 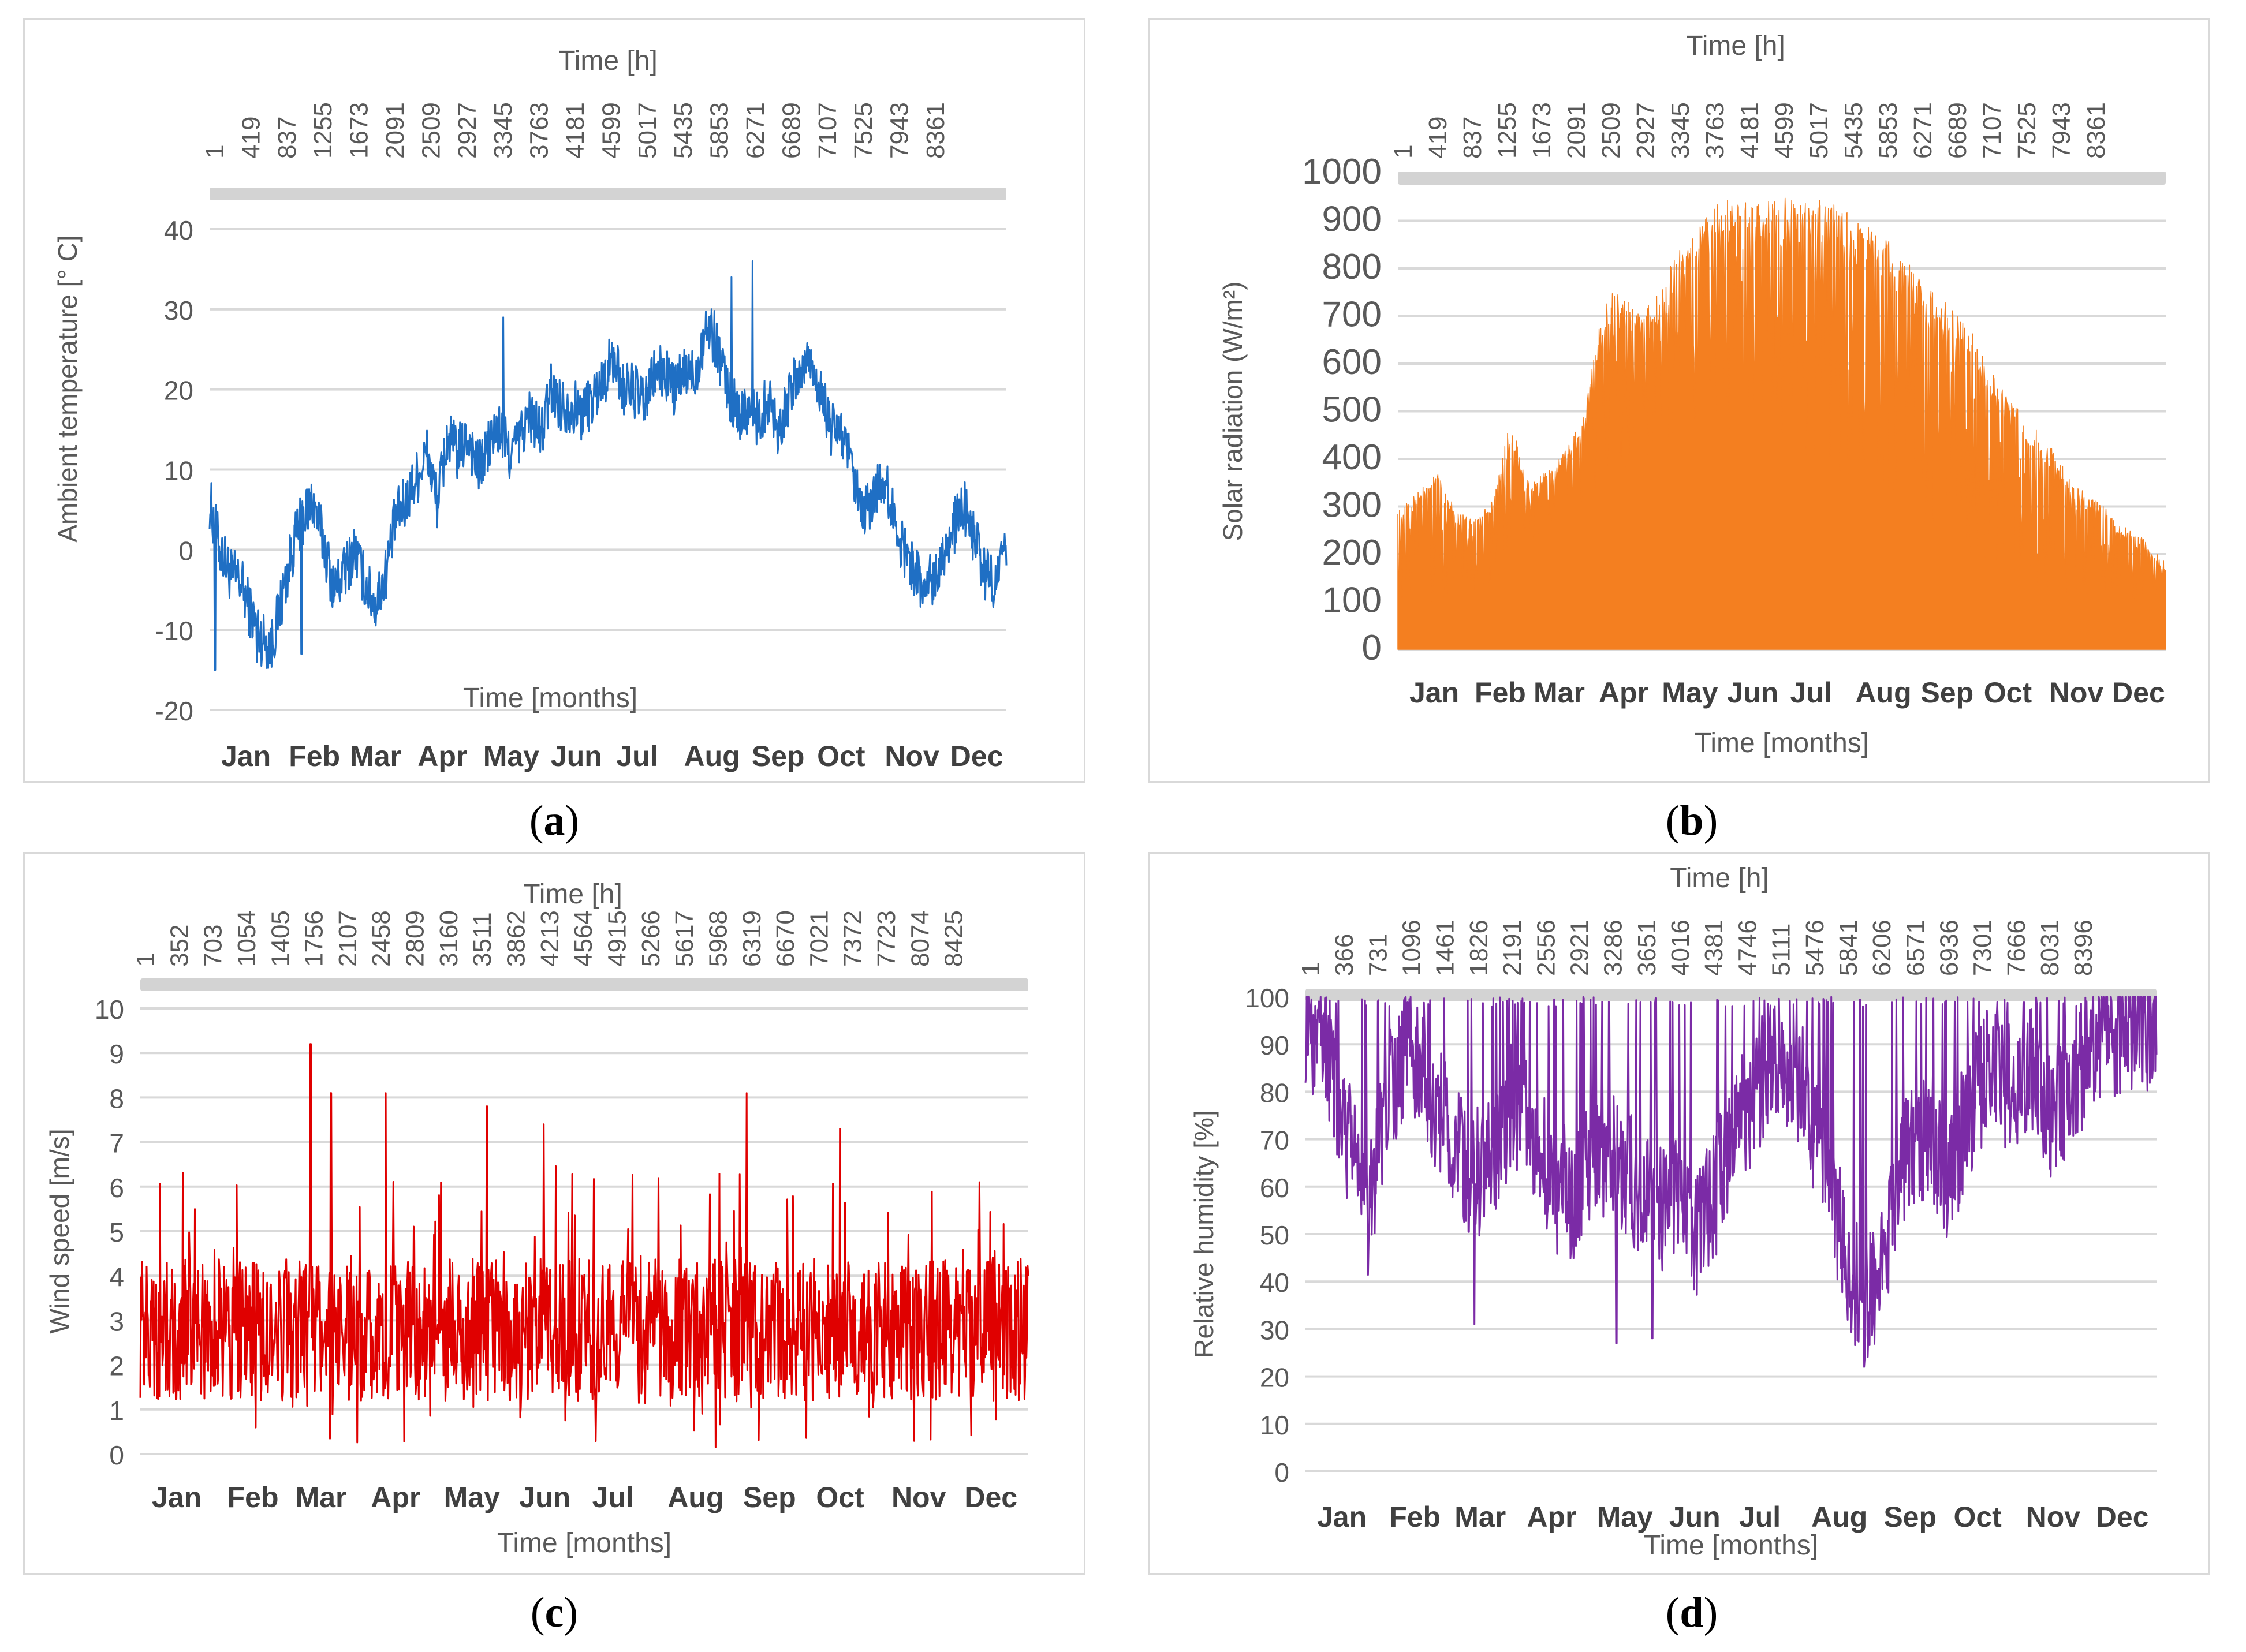 I want to click on top-axis-tick-label: 1673, so click(x=359, y=130).